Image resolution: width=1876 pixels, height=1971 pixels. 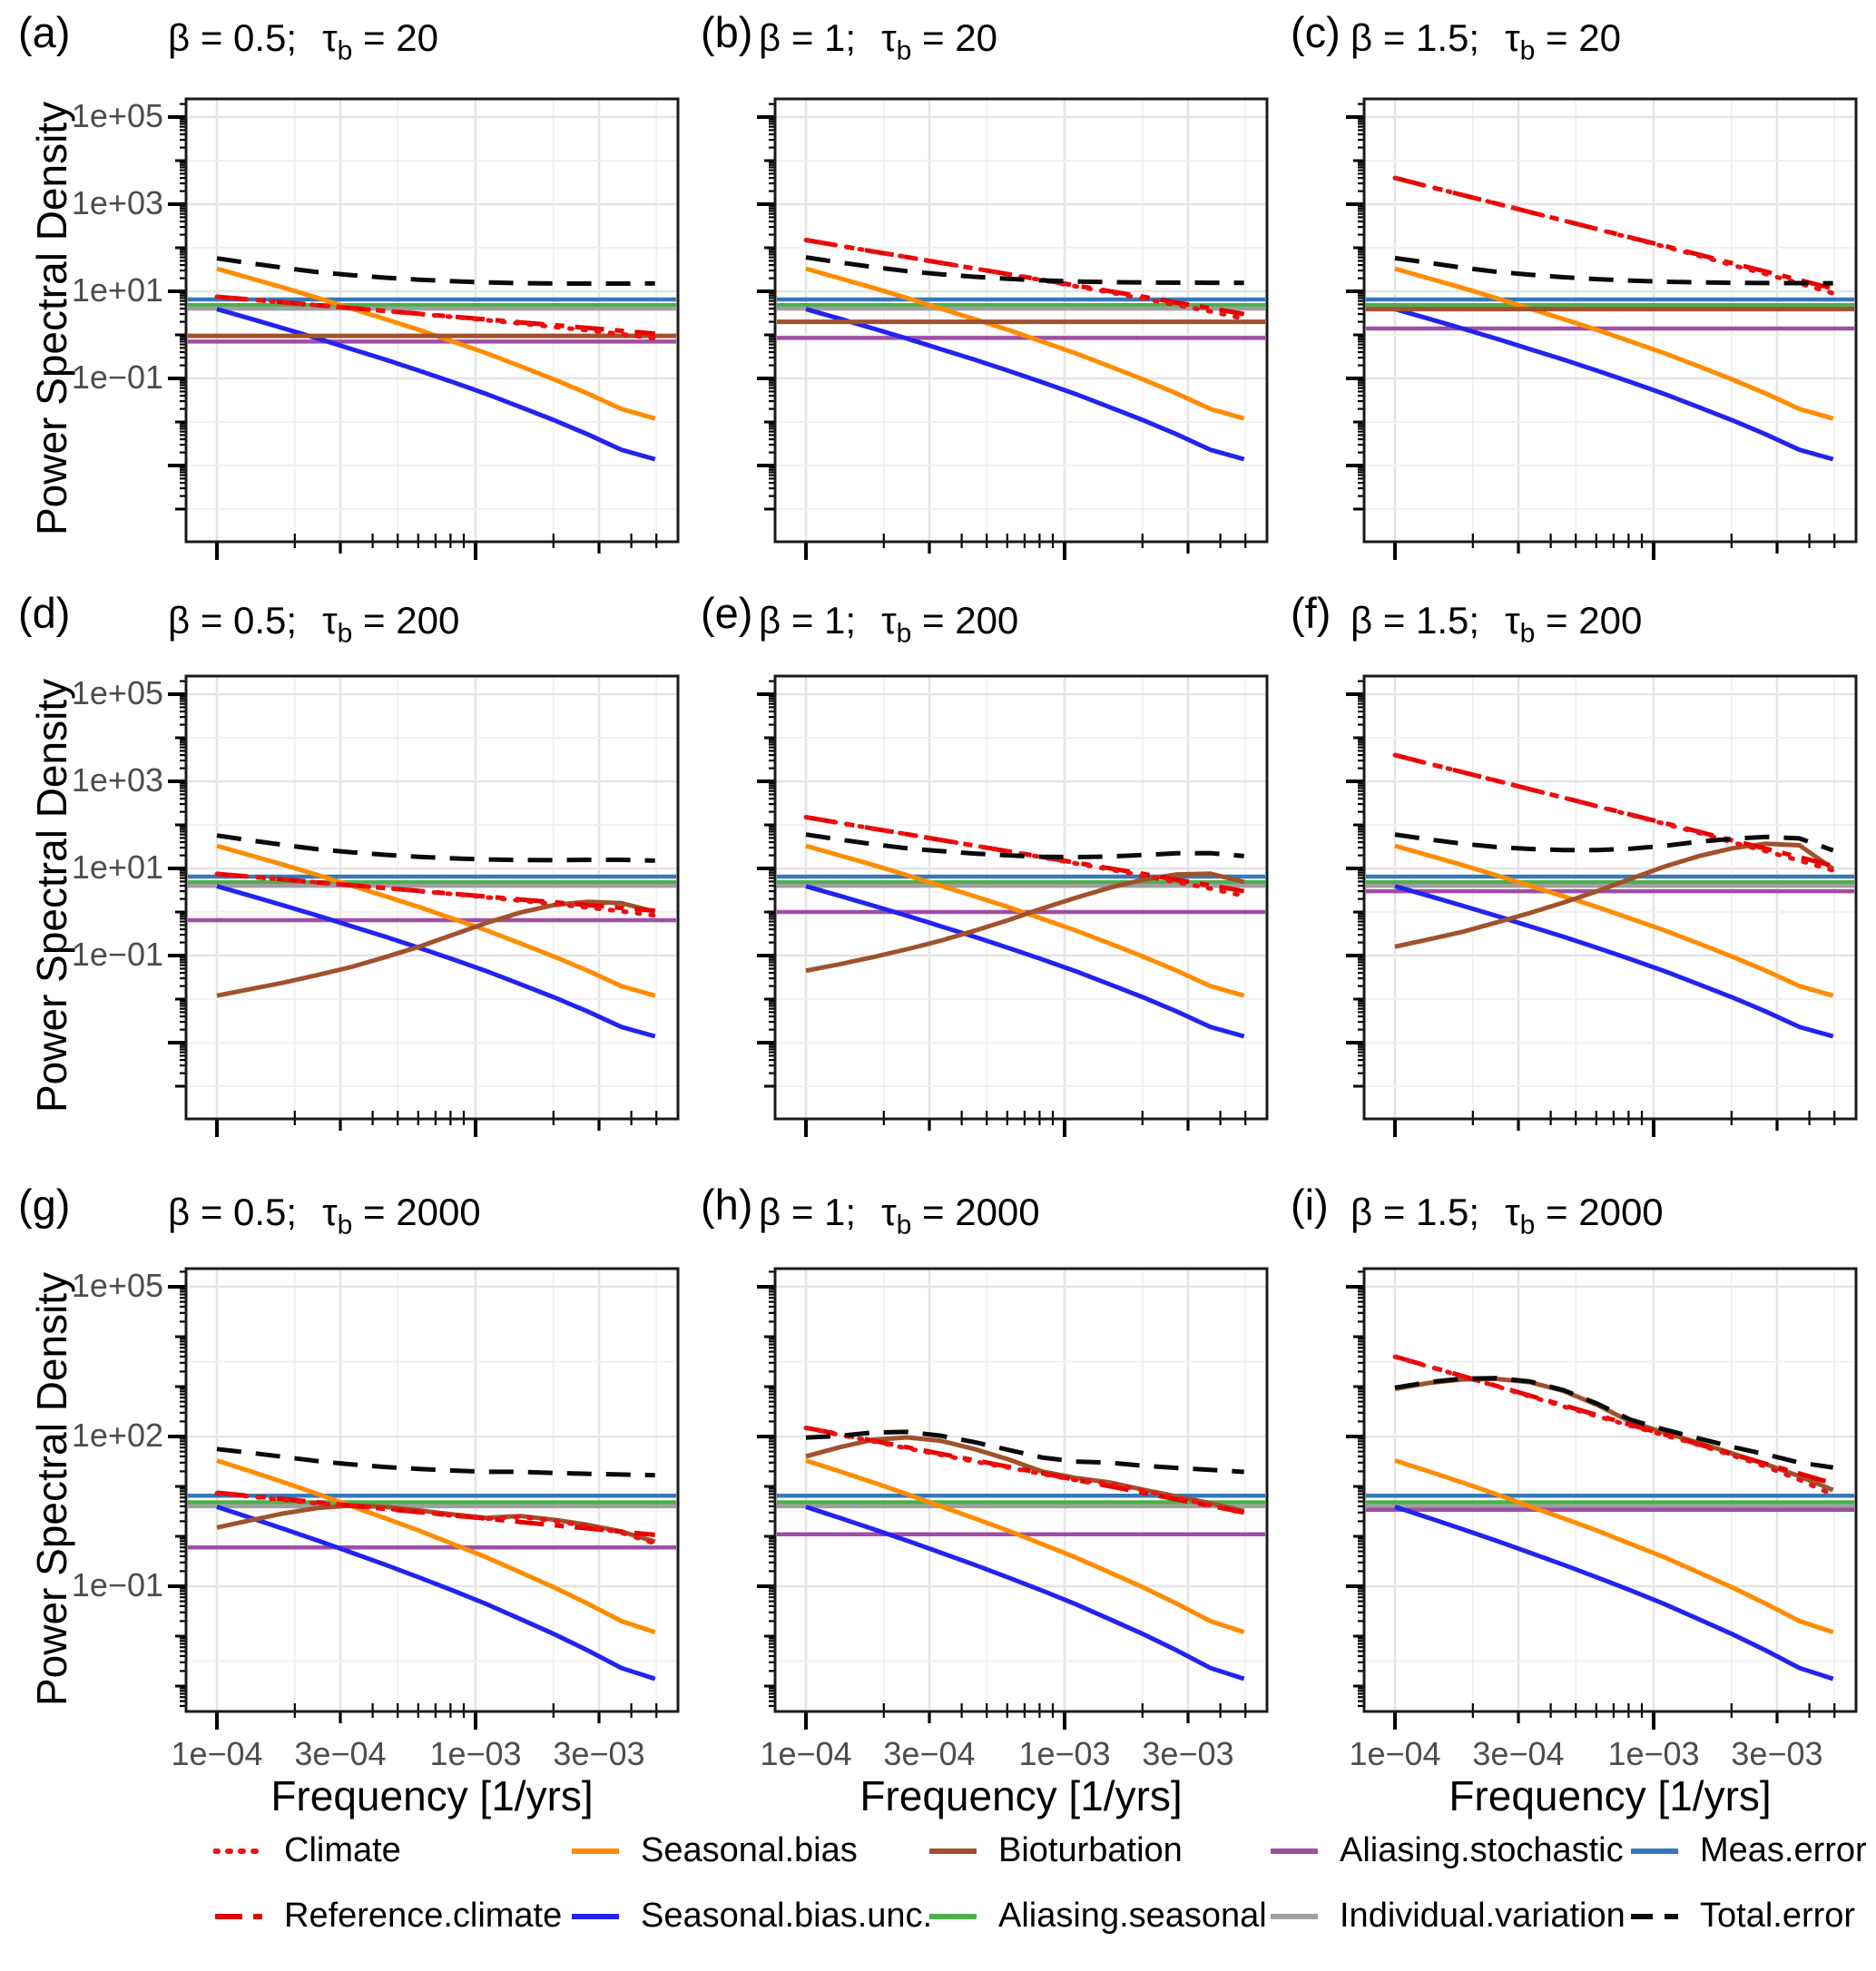 What do you see at coordinates (1483, 1916) in the screenshot?
I see `legend-label: Individual.variation` at bounding box center [1483, 1916].